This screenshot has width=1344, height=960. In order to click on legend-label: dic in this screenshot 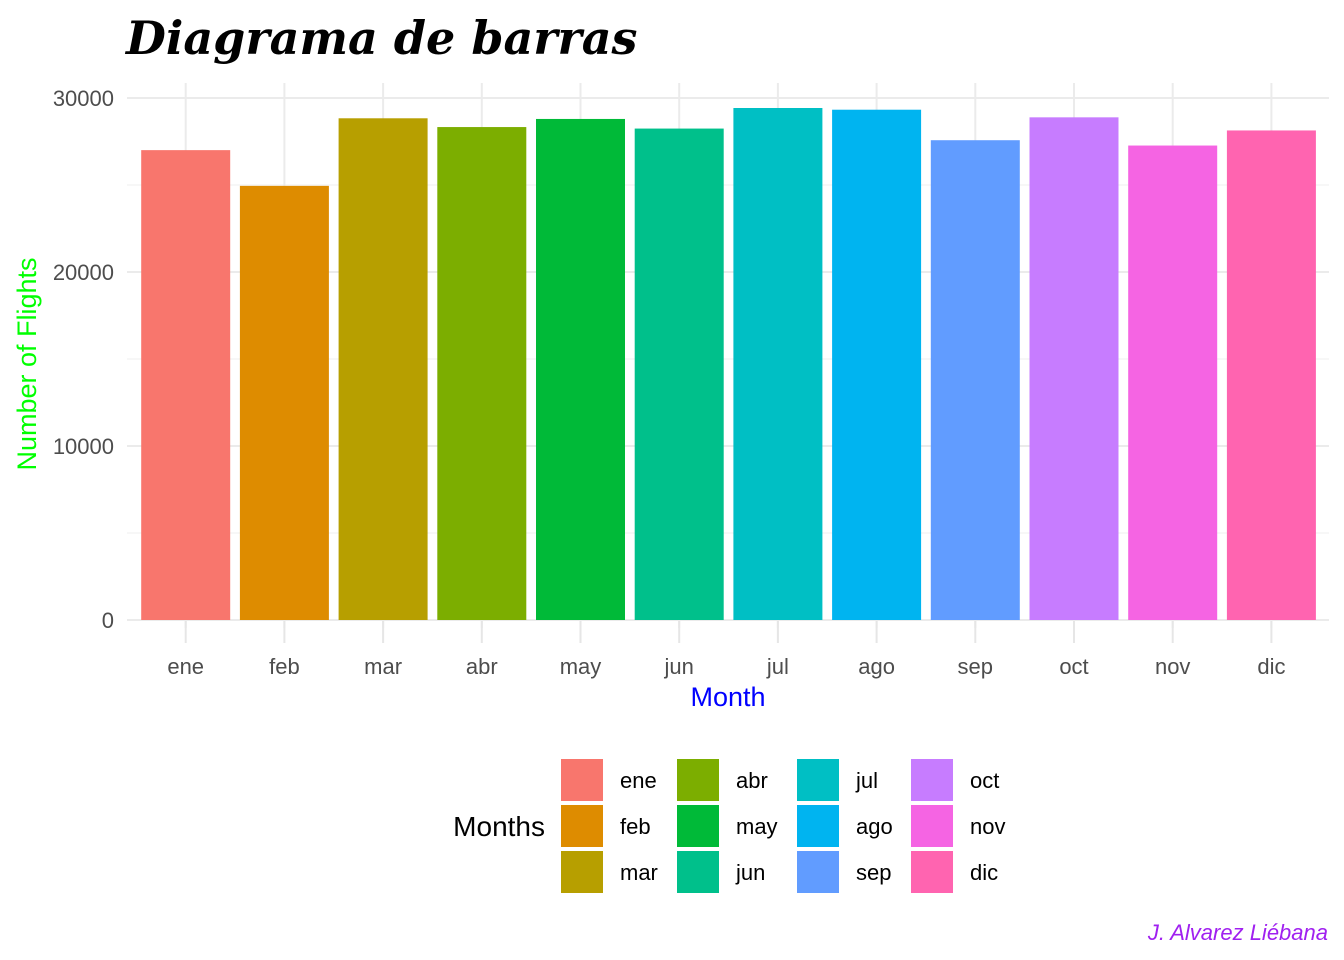, I will do `click(984, 872)`.